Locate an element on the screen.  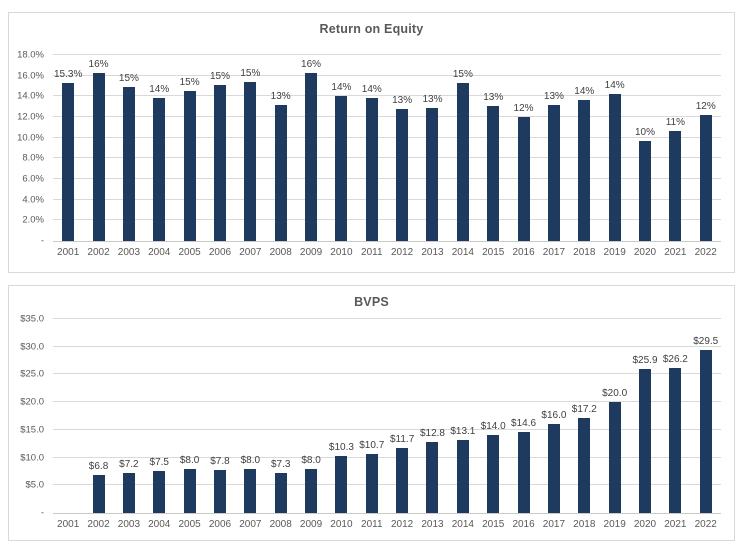
x-axis-tick-label: 2013 is located at coordinates (432, 524).